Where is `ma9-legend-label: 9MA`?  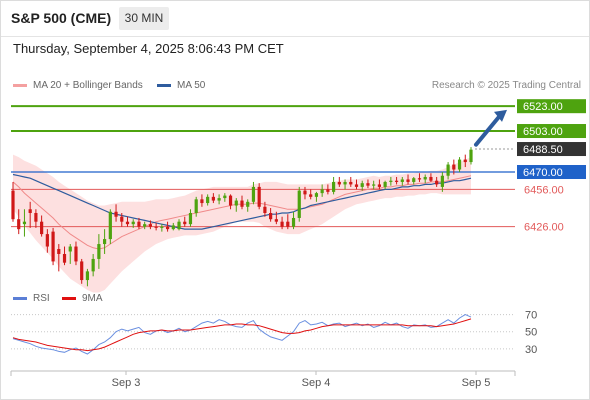
ma9-legend-label: 9MA is located at coordinates (92, 298).